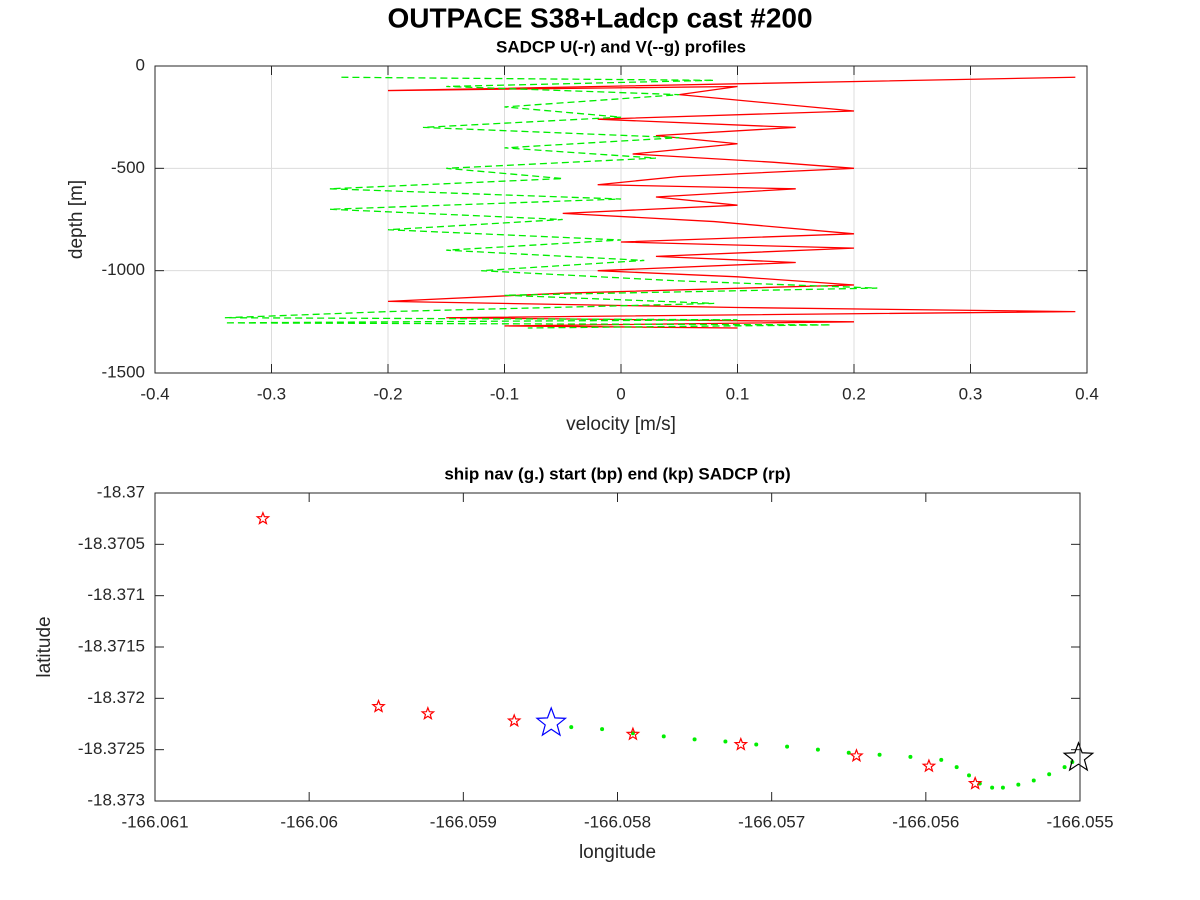 The image size is (1200, 900). I want to click on x-axis-label: longitude, so click(617, 852).